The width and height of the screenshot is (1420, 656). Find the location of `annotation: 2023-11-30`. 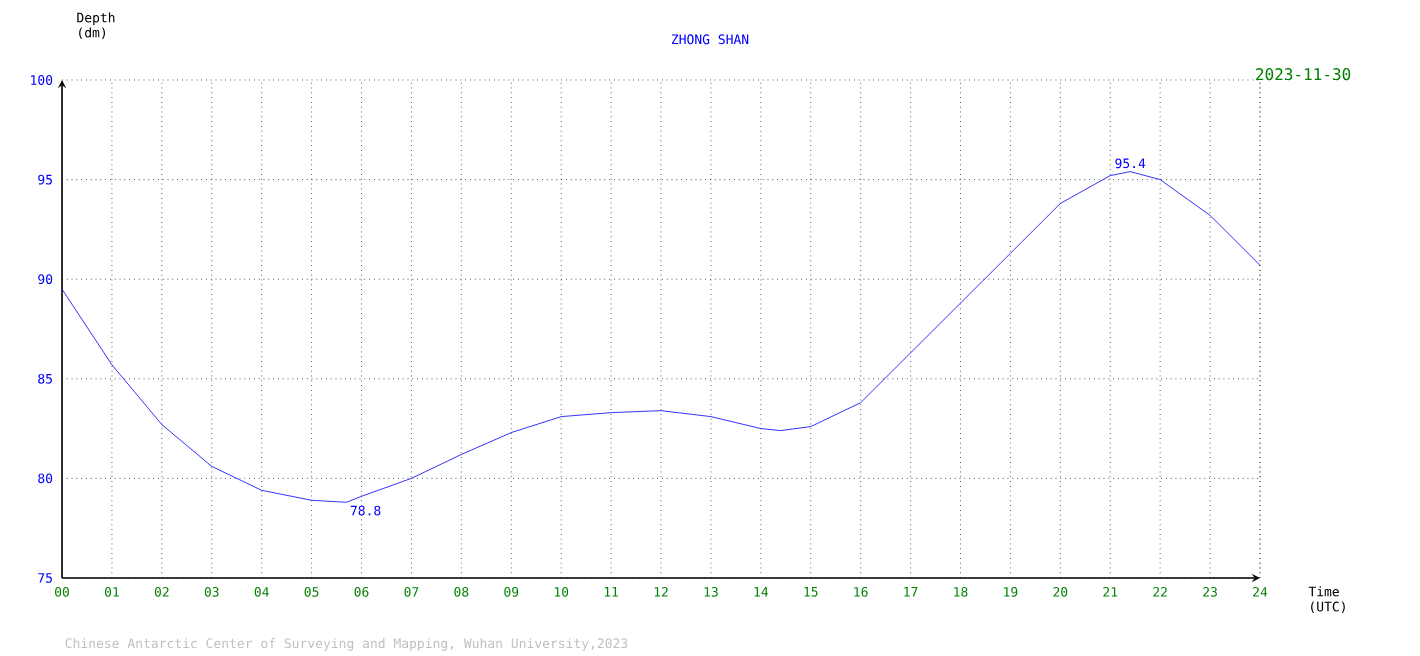

annotation: 2023-11-30 is located at coordinates (1303, 74).